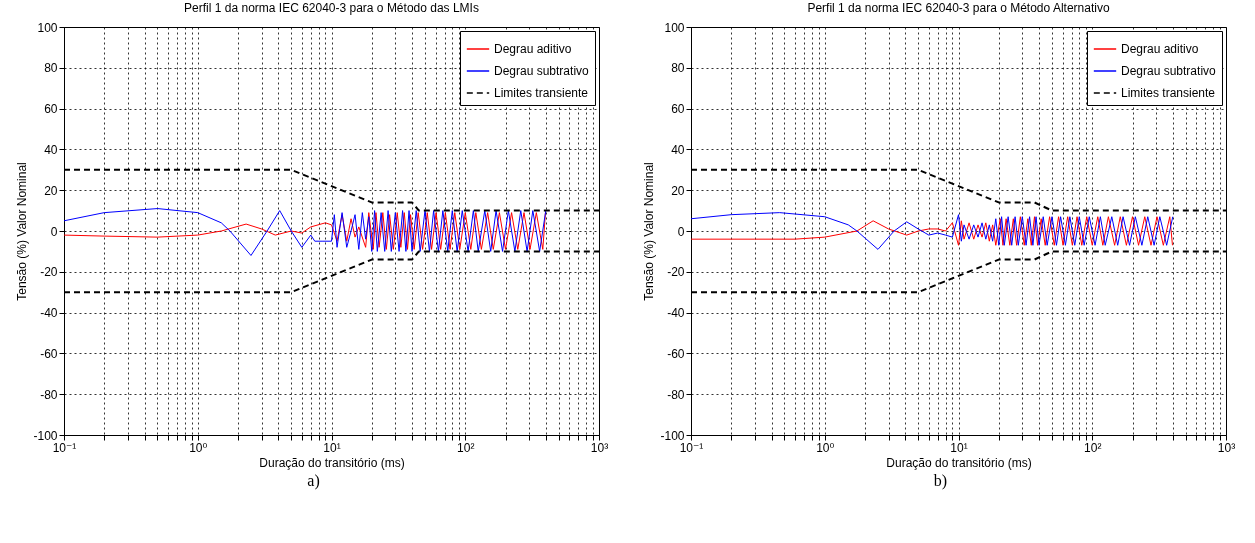 This screenshot has height=543, width=1255. Describe the element at coordinates (940, 481) in the screenshot. I see `text: b)` at that location.